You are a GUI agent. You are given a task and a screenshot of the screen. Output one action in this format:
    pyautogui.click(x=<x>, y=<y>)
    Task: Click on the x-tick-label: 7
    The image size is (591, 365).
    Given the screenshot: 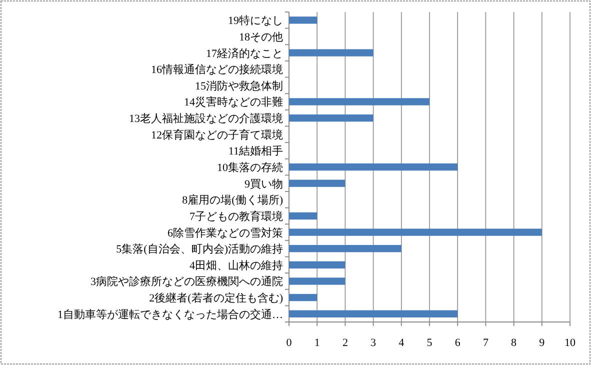 What is the action you would take?
    pyautogui.click(x=485, y=343)
    